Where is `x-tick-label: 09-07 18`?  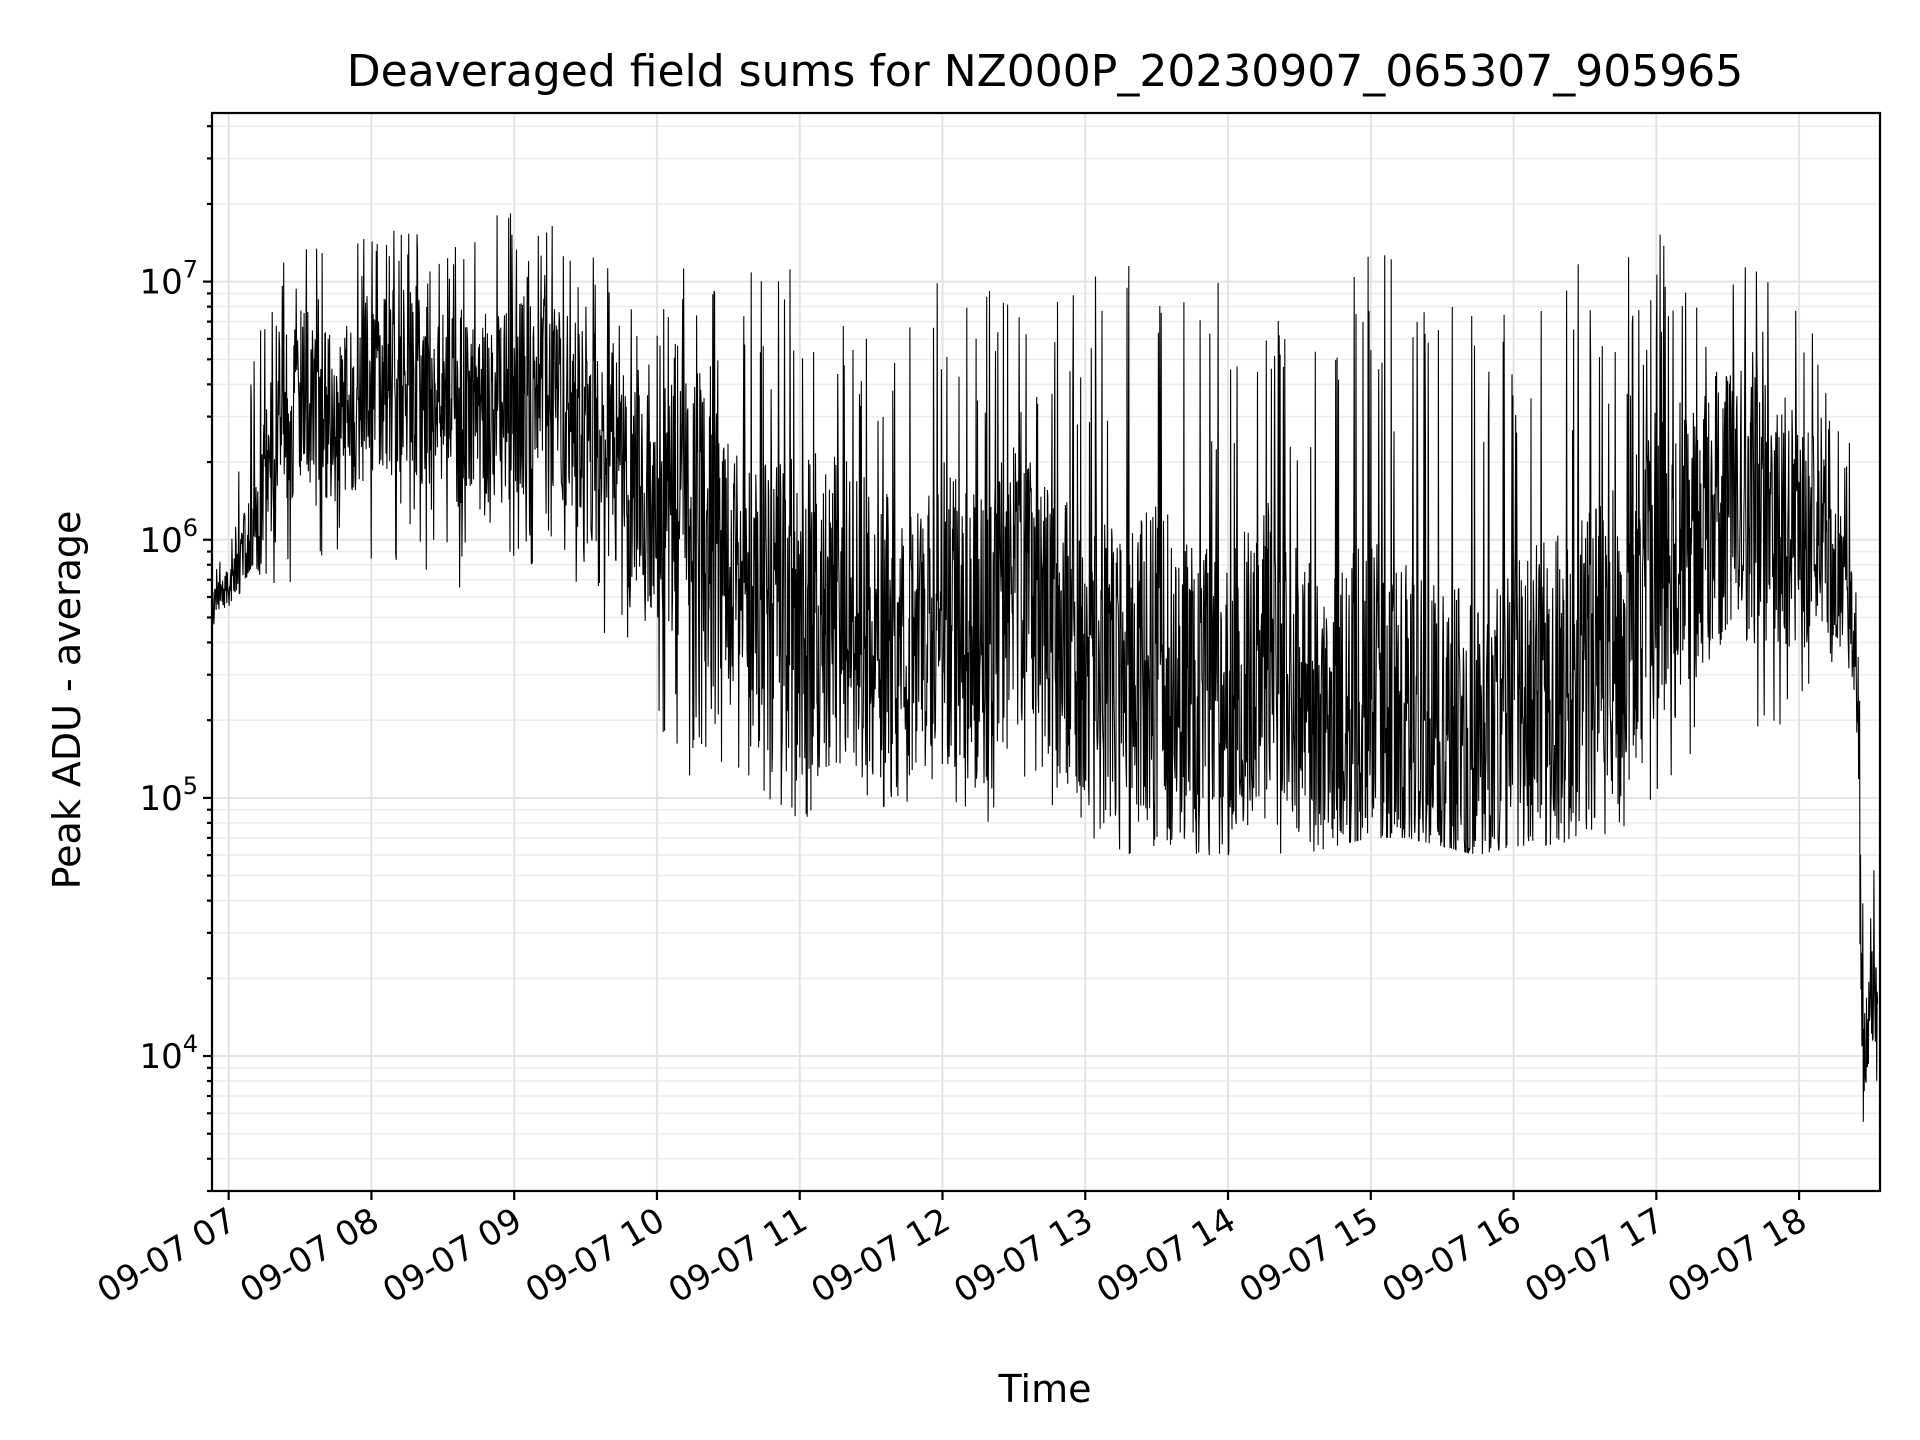
x-tick-label: 09-07 18 is located at coordinates (1737, 1255).